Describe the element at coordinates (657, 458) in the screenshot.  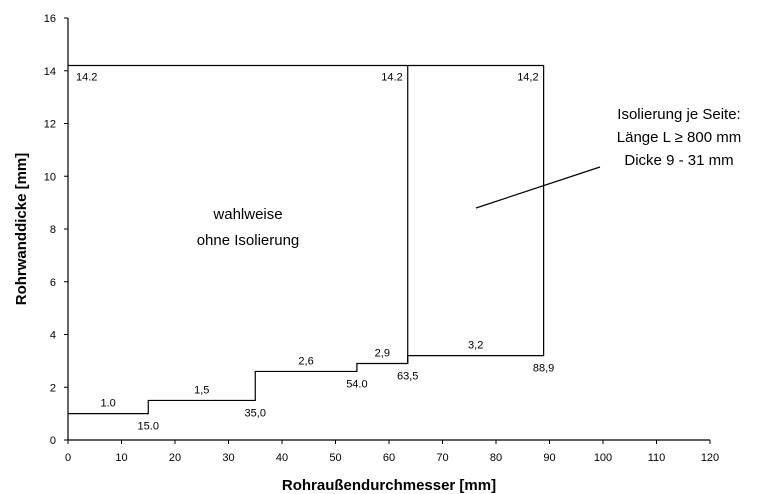
I see `x-tick-label: 110` at that location.